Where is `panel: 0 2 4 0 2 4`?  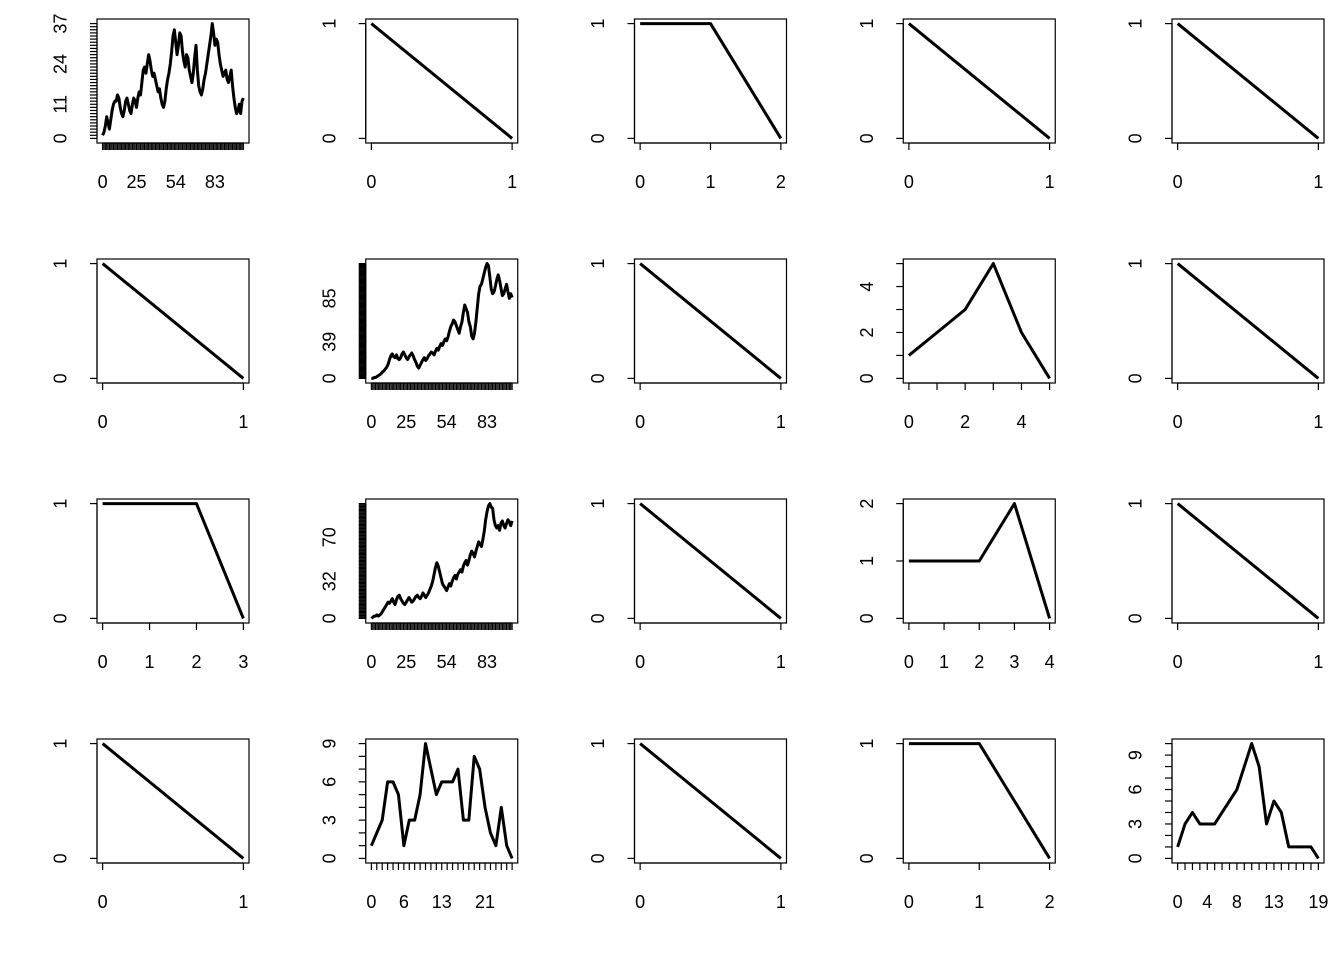
panel: 0 2 4 0 2 4 is located at coordinates (956, 345).